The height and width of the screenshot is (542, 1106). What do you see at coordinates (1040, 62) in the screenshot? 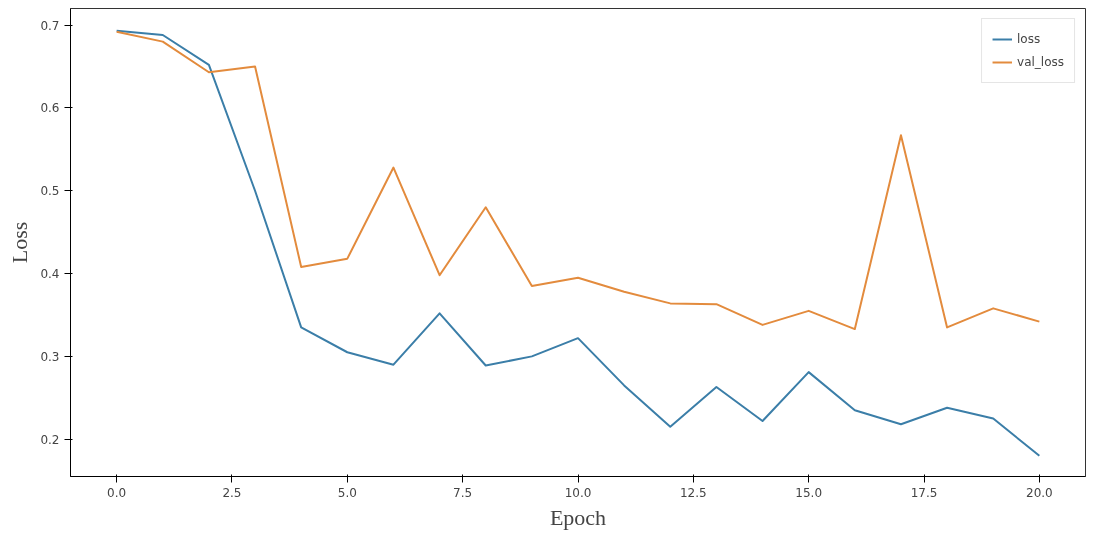
I see `legend-label: val_loss` at bounding box center [1040, 62].